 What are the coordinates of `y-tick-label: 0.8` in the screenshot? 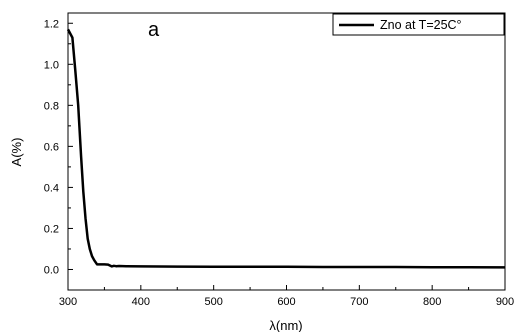 It's located at (51, 106).